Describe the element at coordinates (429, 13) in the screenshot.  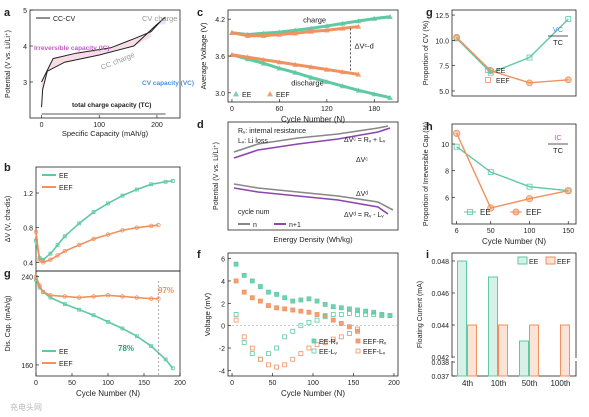
I see `panel-letter: g` at that location.